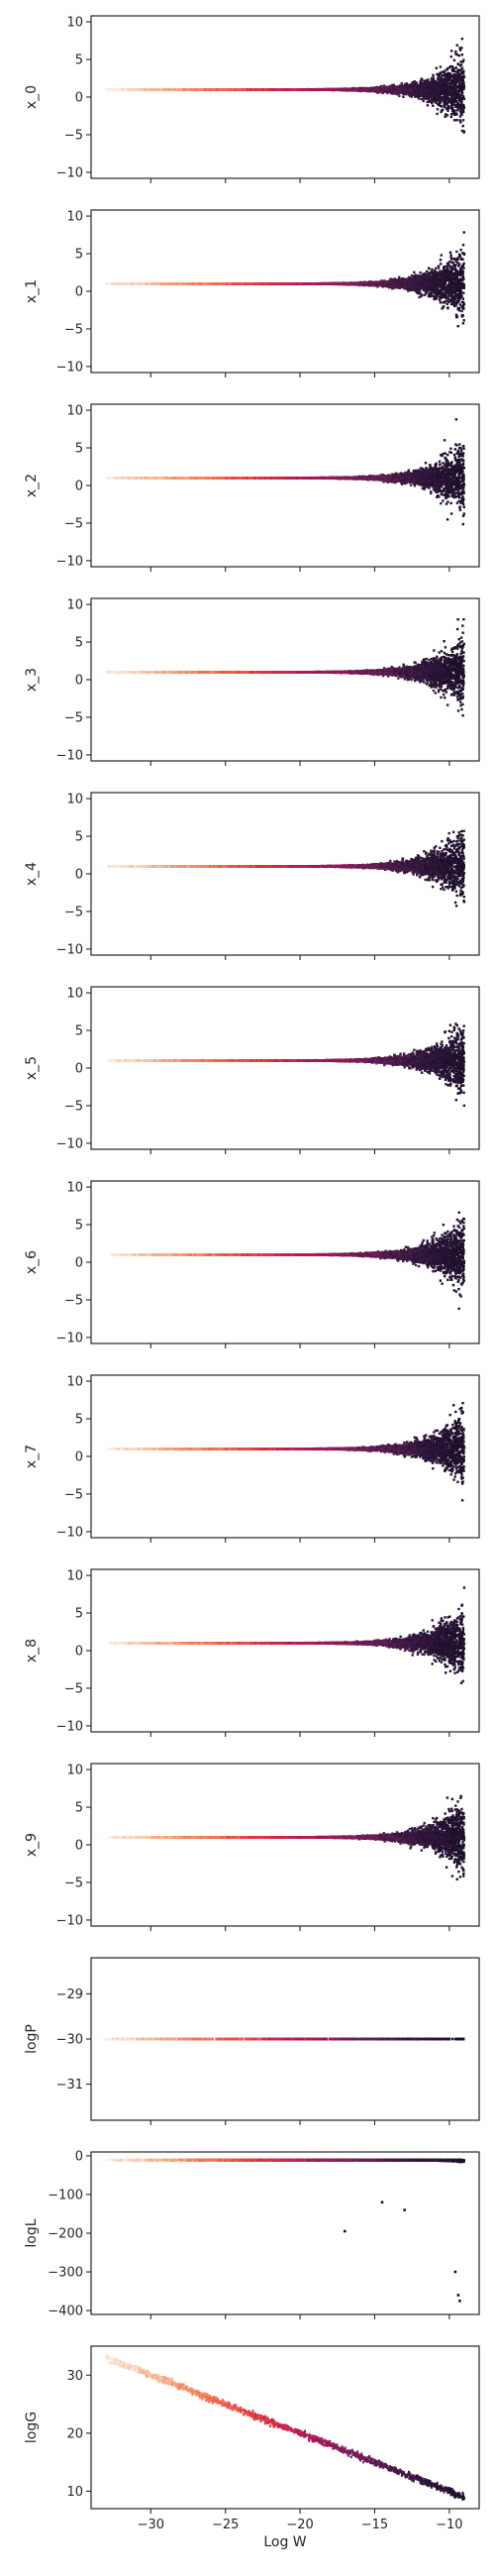  I want to click on y-axis-label: x_6, so click(32, 1262).